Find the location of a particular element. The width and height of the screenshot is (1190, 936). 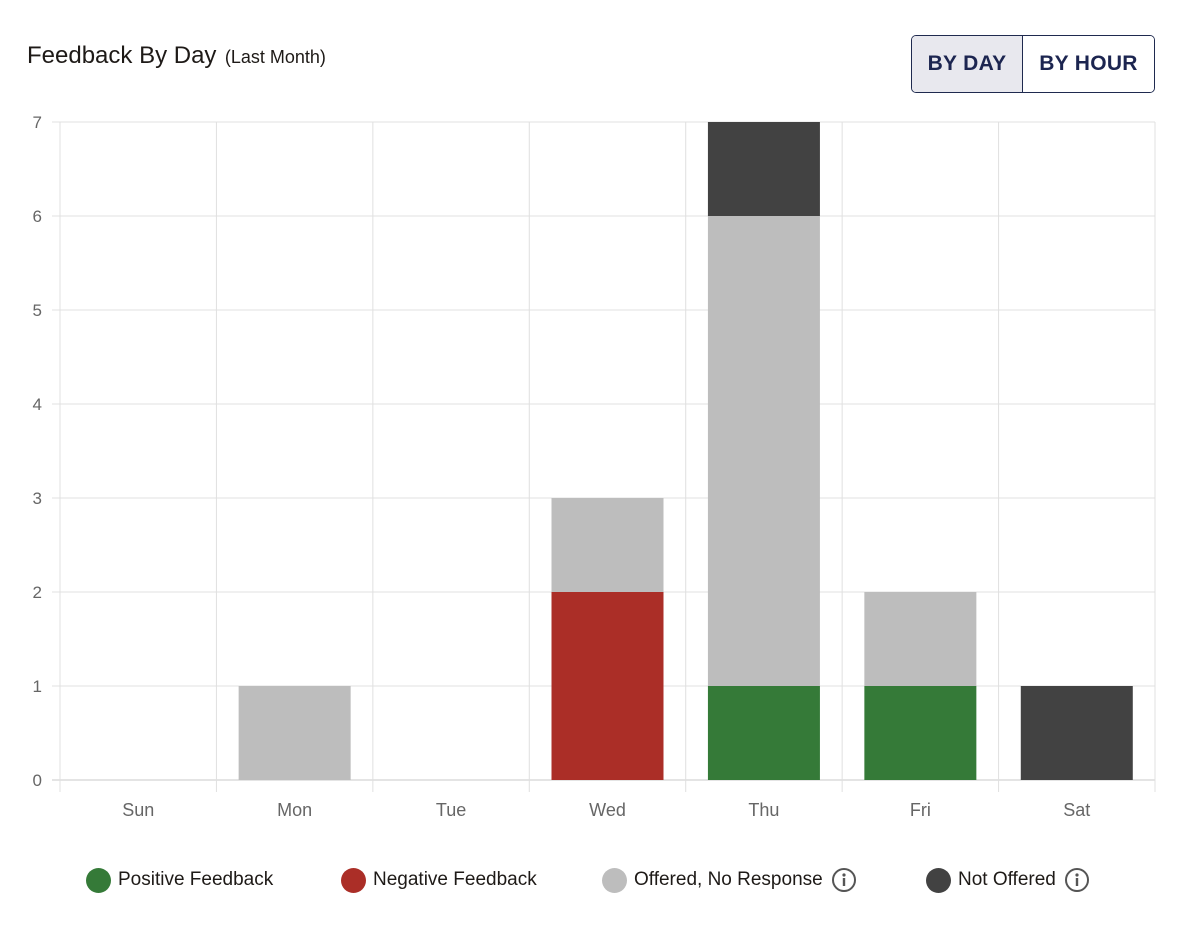

page-title: Feedback By Day is located at coordinates (122, 55).